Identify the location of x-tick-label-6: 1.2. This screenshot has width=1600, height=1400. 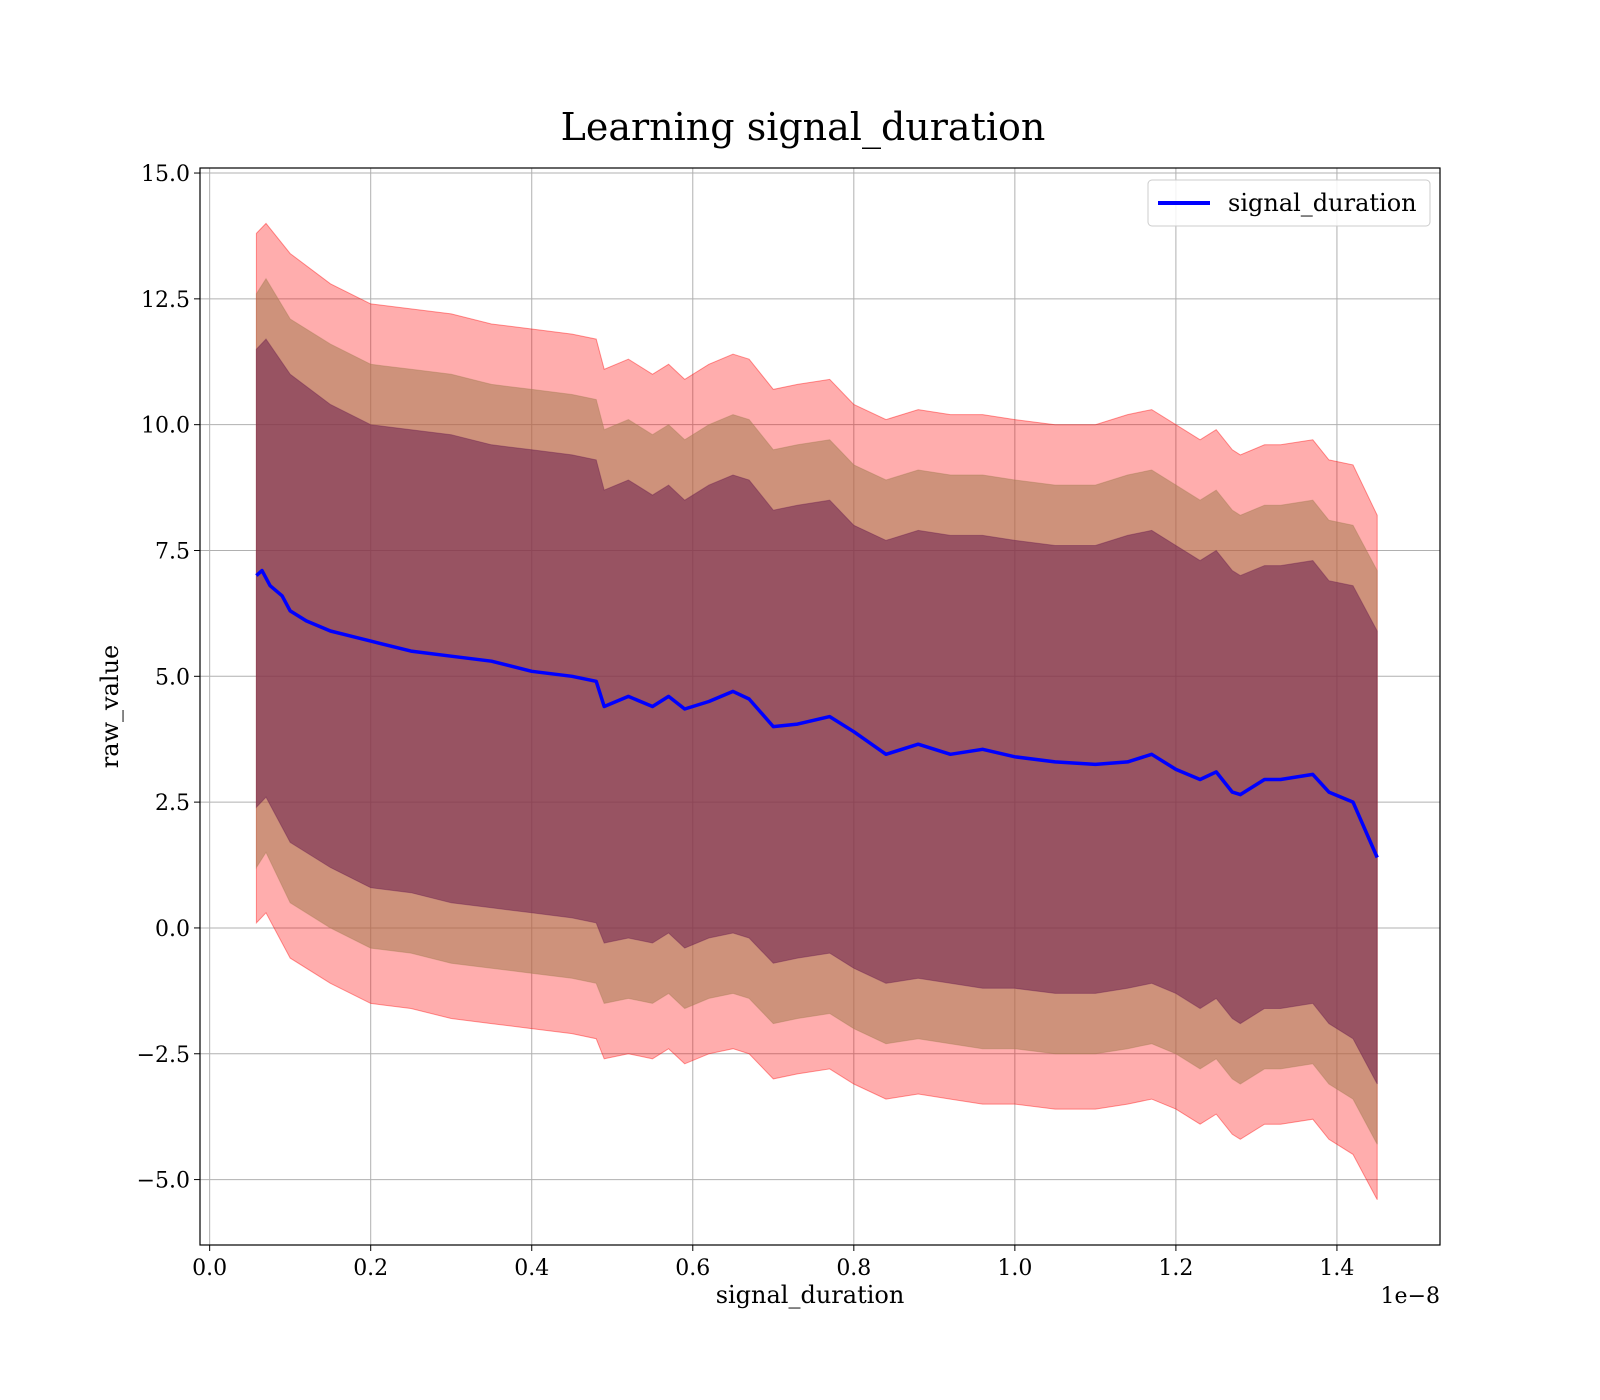
(1175, 1268).